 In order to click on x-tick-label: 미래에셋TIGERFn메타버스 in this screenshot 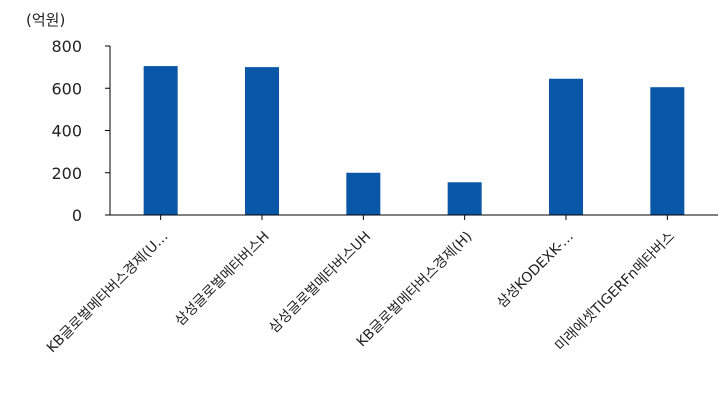, I will do `click(615, 291)`.